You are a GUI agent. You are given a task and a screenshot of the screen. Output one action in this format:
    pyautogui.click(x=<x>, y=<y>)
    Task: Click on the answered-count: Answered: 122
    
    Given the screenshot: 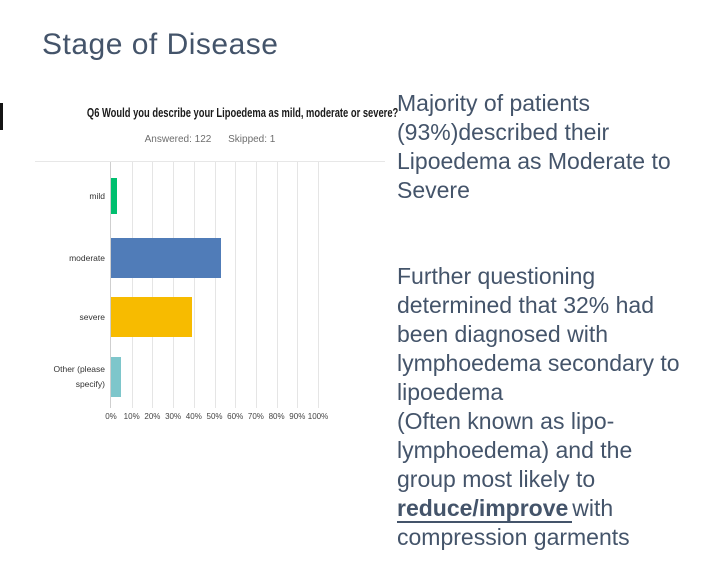 What is the action you would take?
    pyautogui.click(x=178, y=139)
    